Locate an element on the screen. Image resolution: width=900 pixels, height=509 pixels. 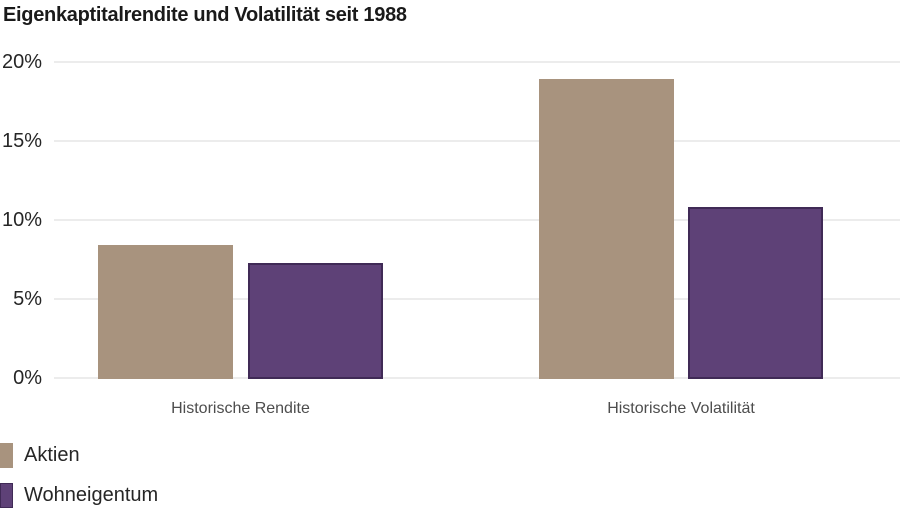
legend-swatch-aktien is located at coordinates (6, 455).